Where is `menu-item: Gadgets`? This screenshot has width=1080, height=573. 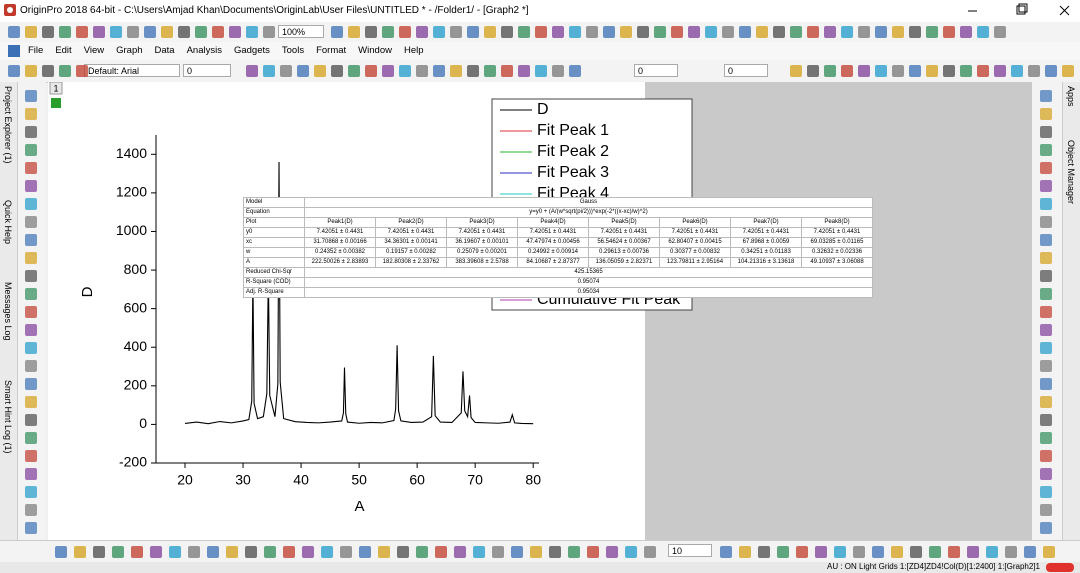
menu-item: Gadgets is located at coordinates (251, 50).